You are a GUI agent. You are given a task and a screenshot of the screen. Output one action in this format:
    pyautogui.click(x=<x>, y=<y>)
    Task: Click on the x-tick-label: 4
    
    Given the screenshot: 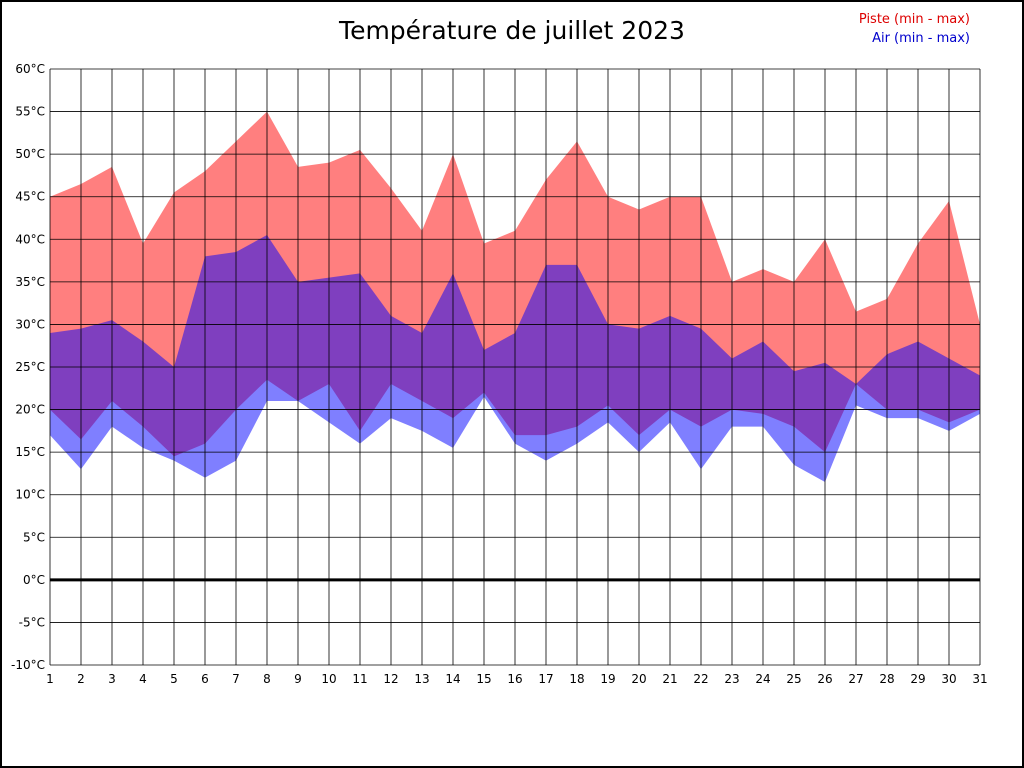 What is the action you would take?
    pyautogui.click(x=143, y=679)
    